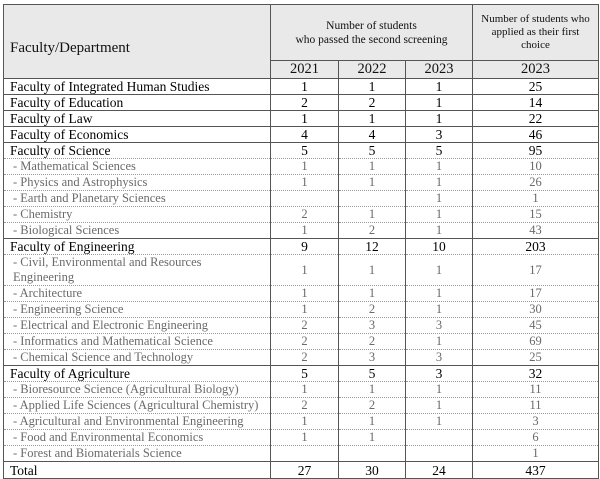 This screenshot has height=479, width=600. Describe the element at coordinates (137, 150) in the screenshot. I see `row-label: Faculty of Science` at that location.